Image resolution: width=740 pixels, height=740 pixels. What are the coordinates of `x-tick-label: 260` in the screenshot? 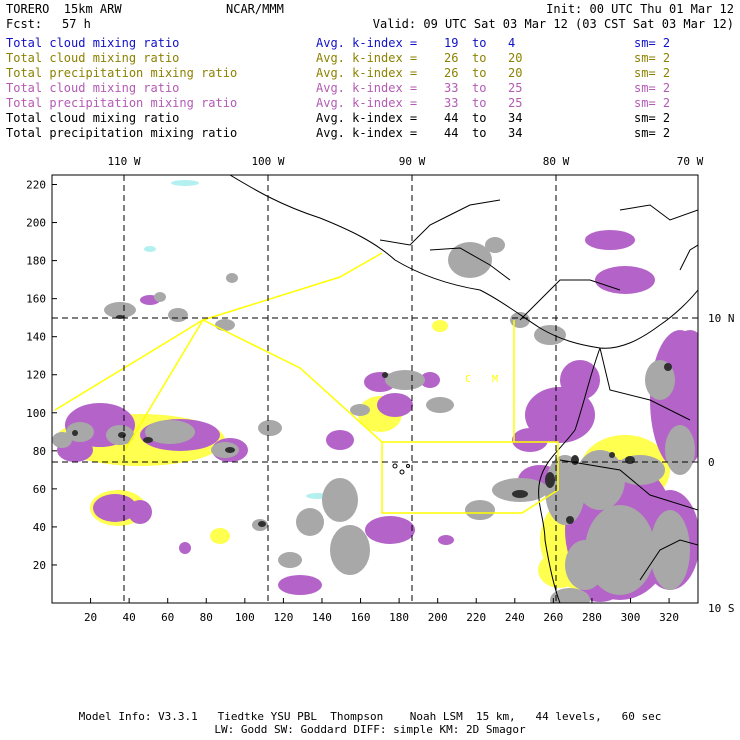 It's located at (553, 617).